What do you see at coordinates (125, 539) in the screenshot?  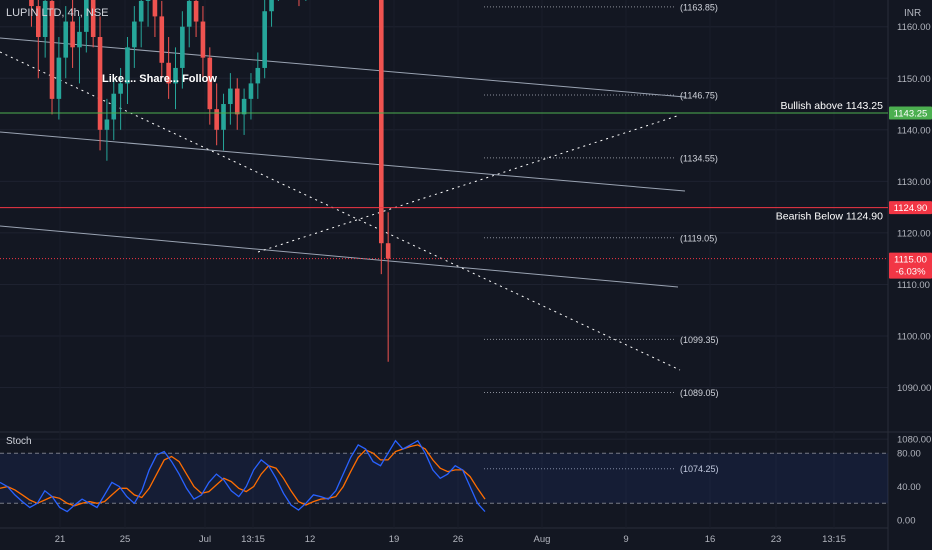 I see `time-tick-label: 25` at bounding box center [125, 539].